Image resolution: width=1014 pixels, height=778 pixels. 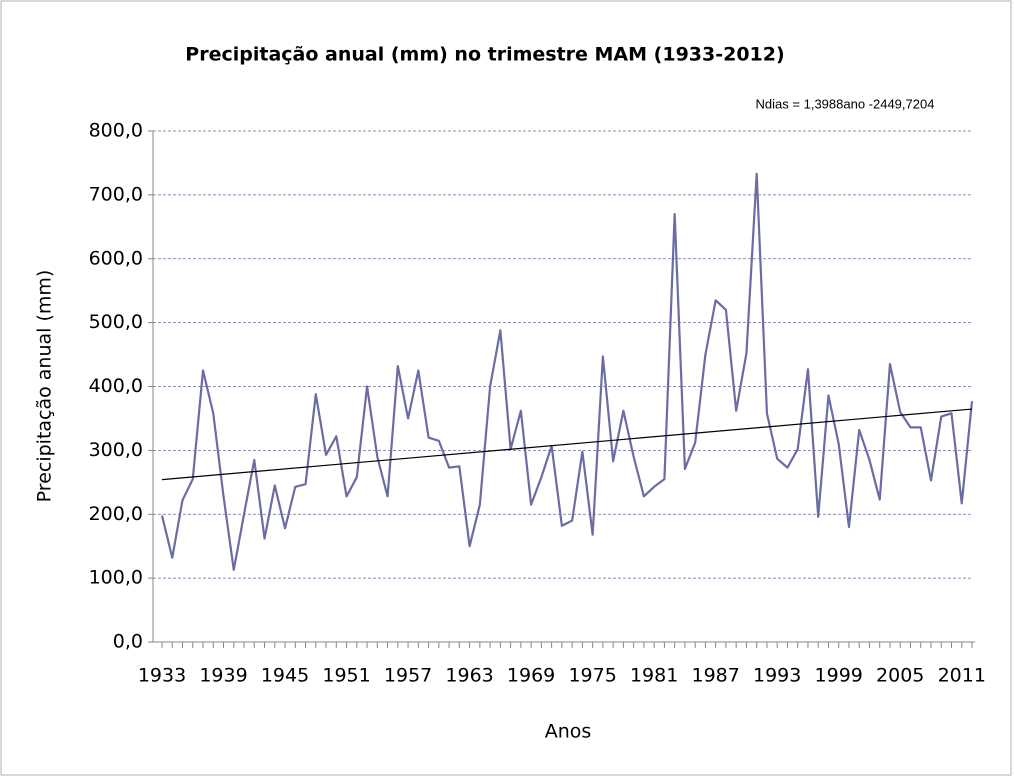 I want to click on y-tick-label: 0,0, so click(x=128, y=642).